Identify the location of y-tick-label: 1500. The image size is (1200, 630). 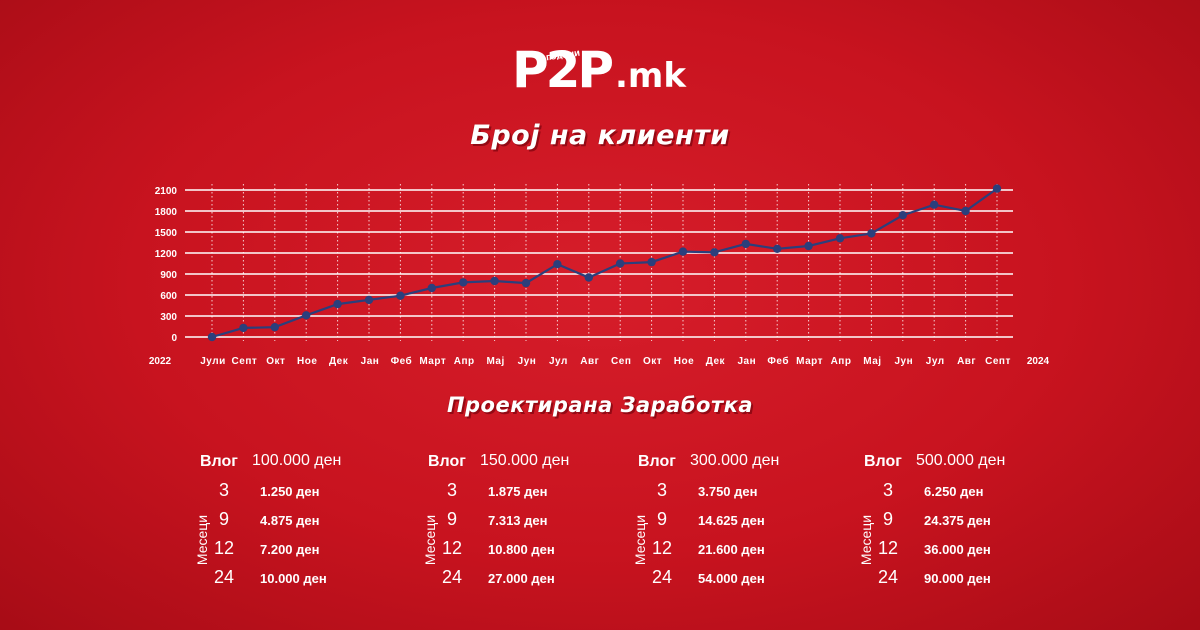
(166, 233).